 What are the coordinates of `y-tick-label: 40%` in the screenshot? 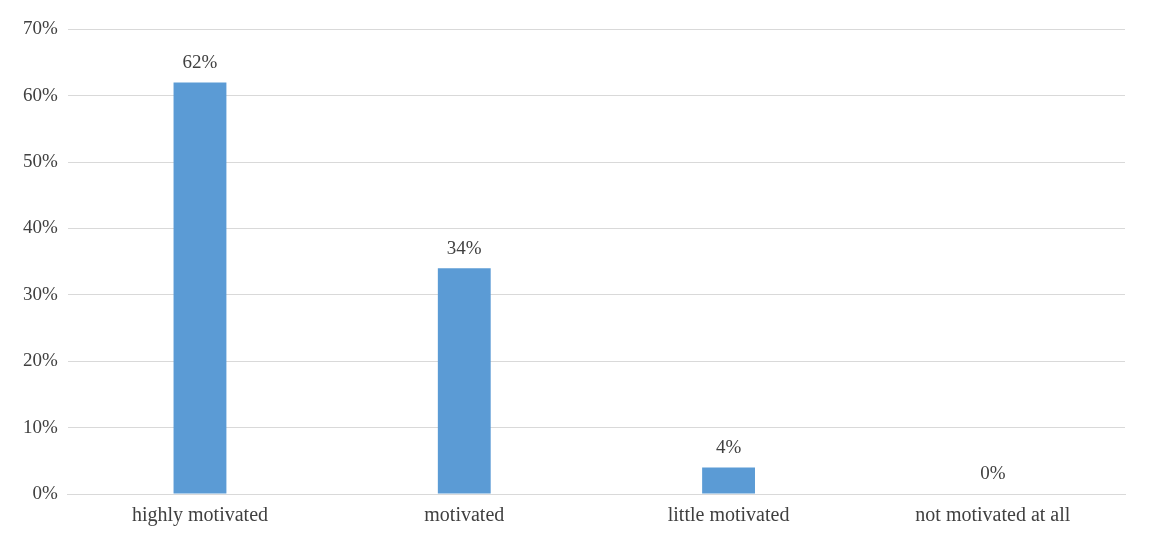 It's located at (40, 227).